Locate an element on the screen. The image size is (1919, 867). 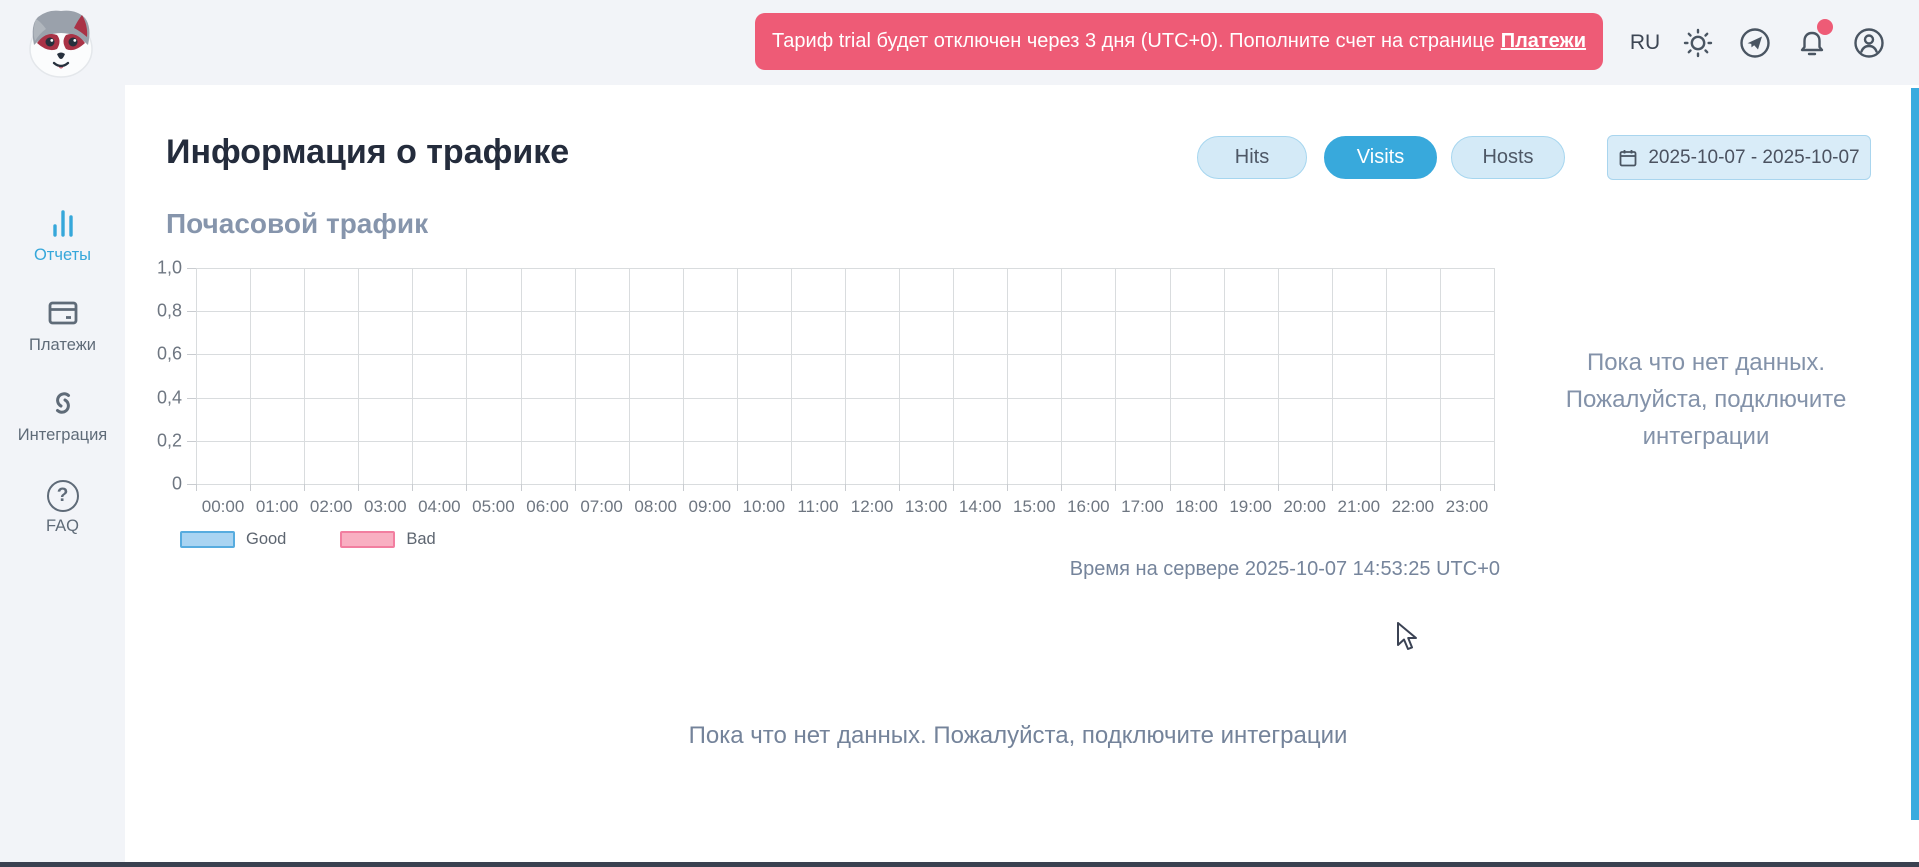
x-tick-label: 14:00 is located at coordinates (980, 506).